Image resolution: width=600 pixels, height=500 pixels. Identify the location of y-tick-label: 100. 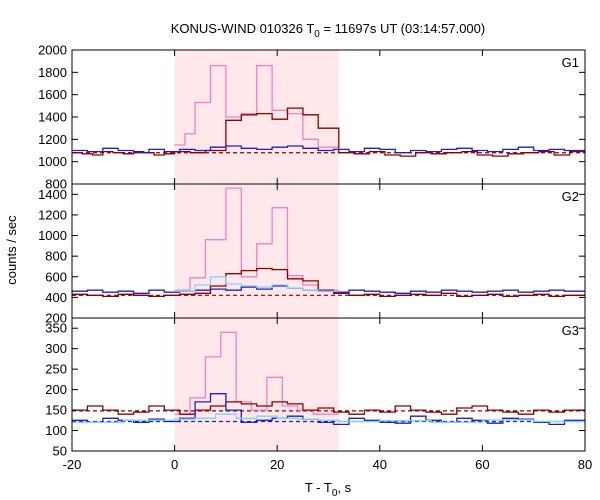
(56, 430).